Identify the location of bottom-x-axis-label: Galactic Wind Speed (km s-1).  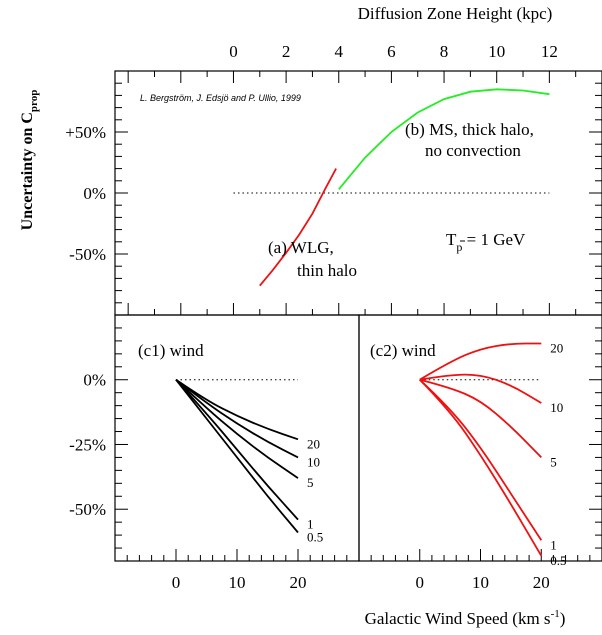
(465, 618).